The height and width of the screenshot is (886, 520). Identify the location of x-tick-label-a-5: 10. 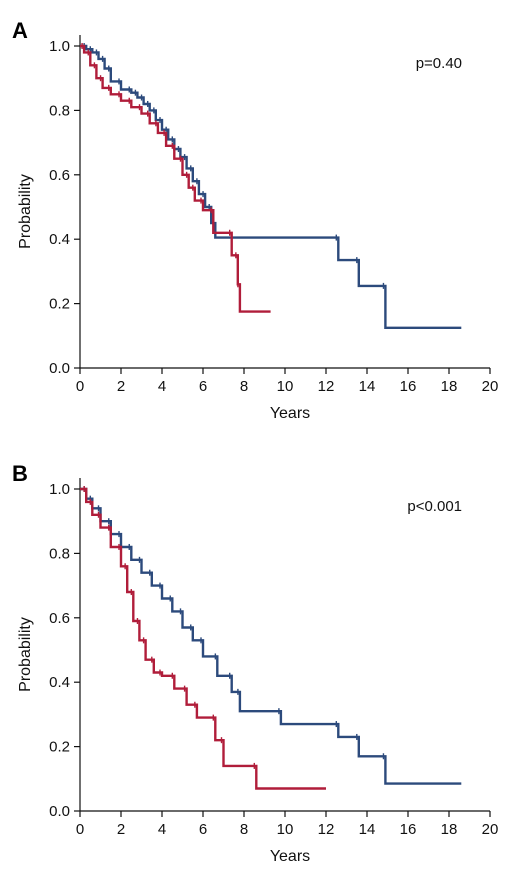
(285, 386).